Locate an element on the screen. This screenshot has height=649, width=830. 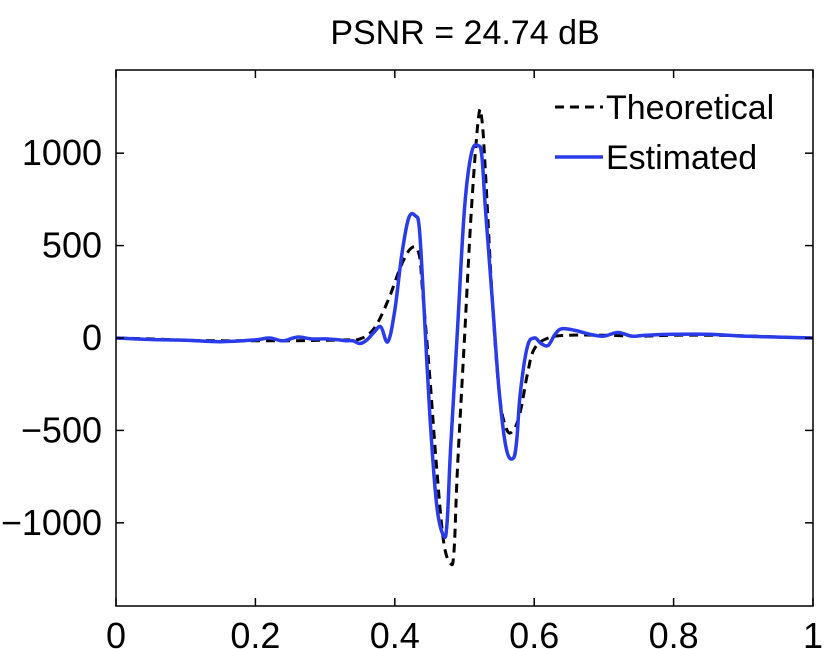
x-tick-label: 0.8 is located at coordinates (674, 632).